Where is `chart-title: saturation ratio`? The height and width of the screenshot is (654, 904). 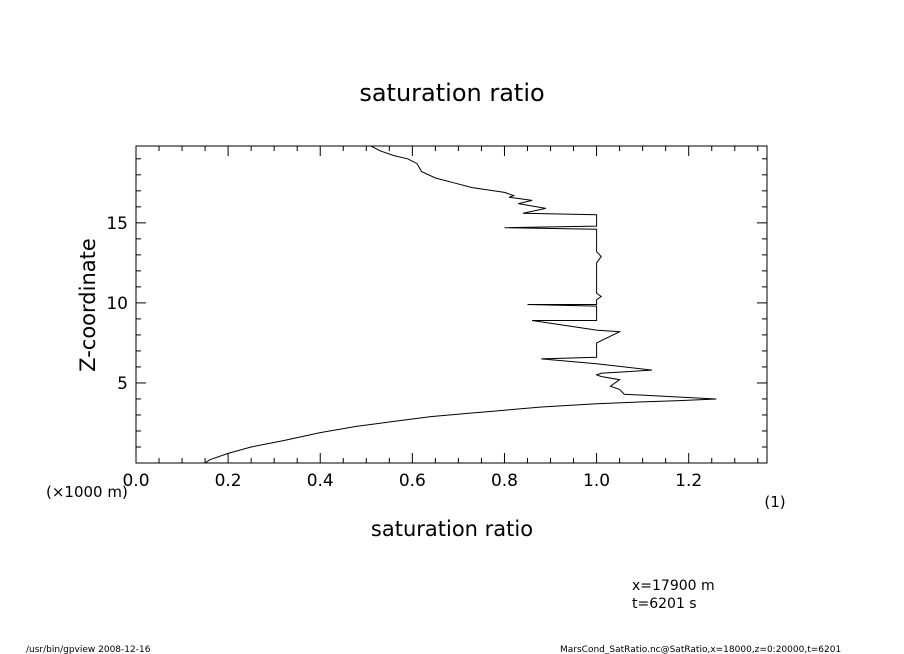 chart-title: saturation ratio is located at coordinates (451, 93).